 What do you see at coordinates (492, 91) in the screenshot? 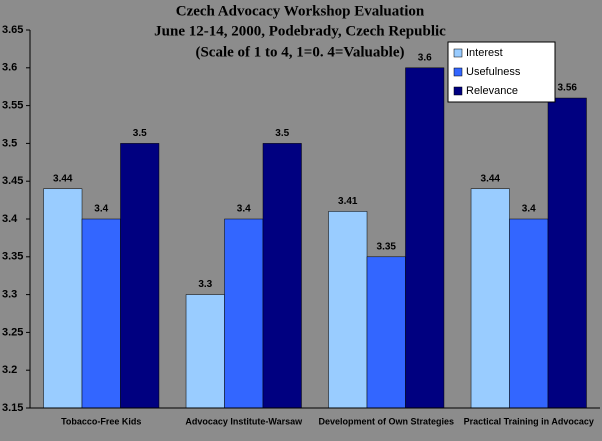
I see `legend-label: Relevance` at bounding box center [492, 91].